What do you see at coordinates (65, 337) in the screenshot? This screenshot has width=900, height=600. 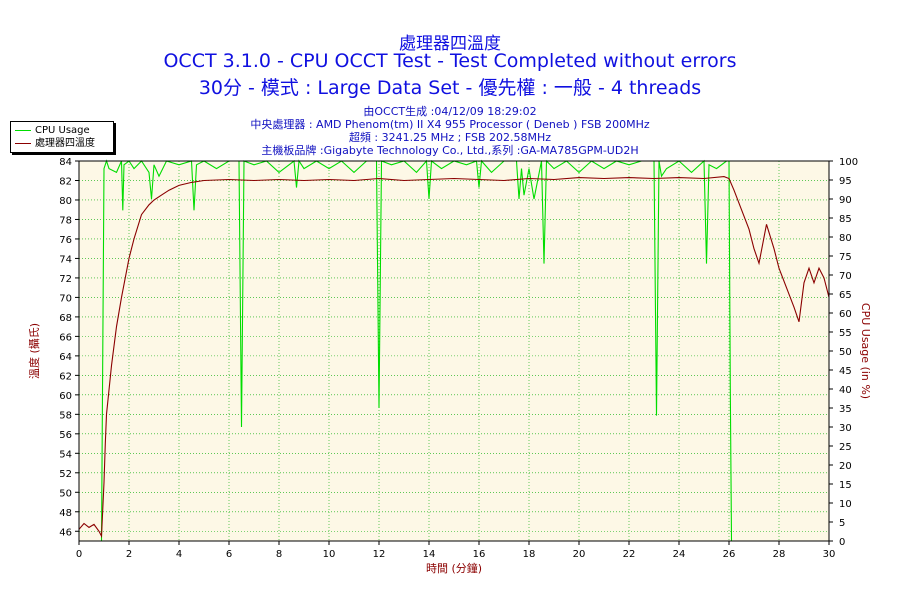 I see `y-left-tick-label: 66` at bounding box center [65, 337].